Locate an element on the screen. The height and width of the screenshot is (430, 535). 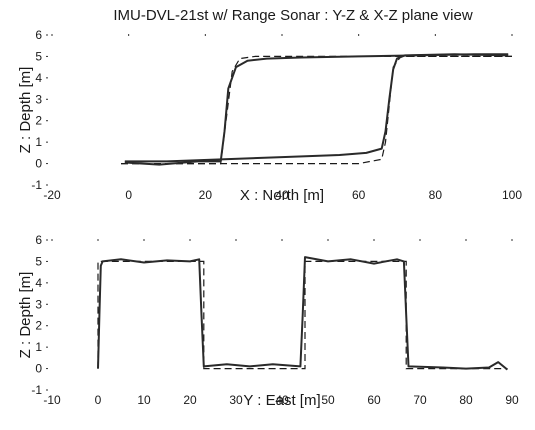
x-axis-label: X : North [m] is located at coordinates (282, 195).